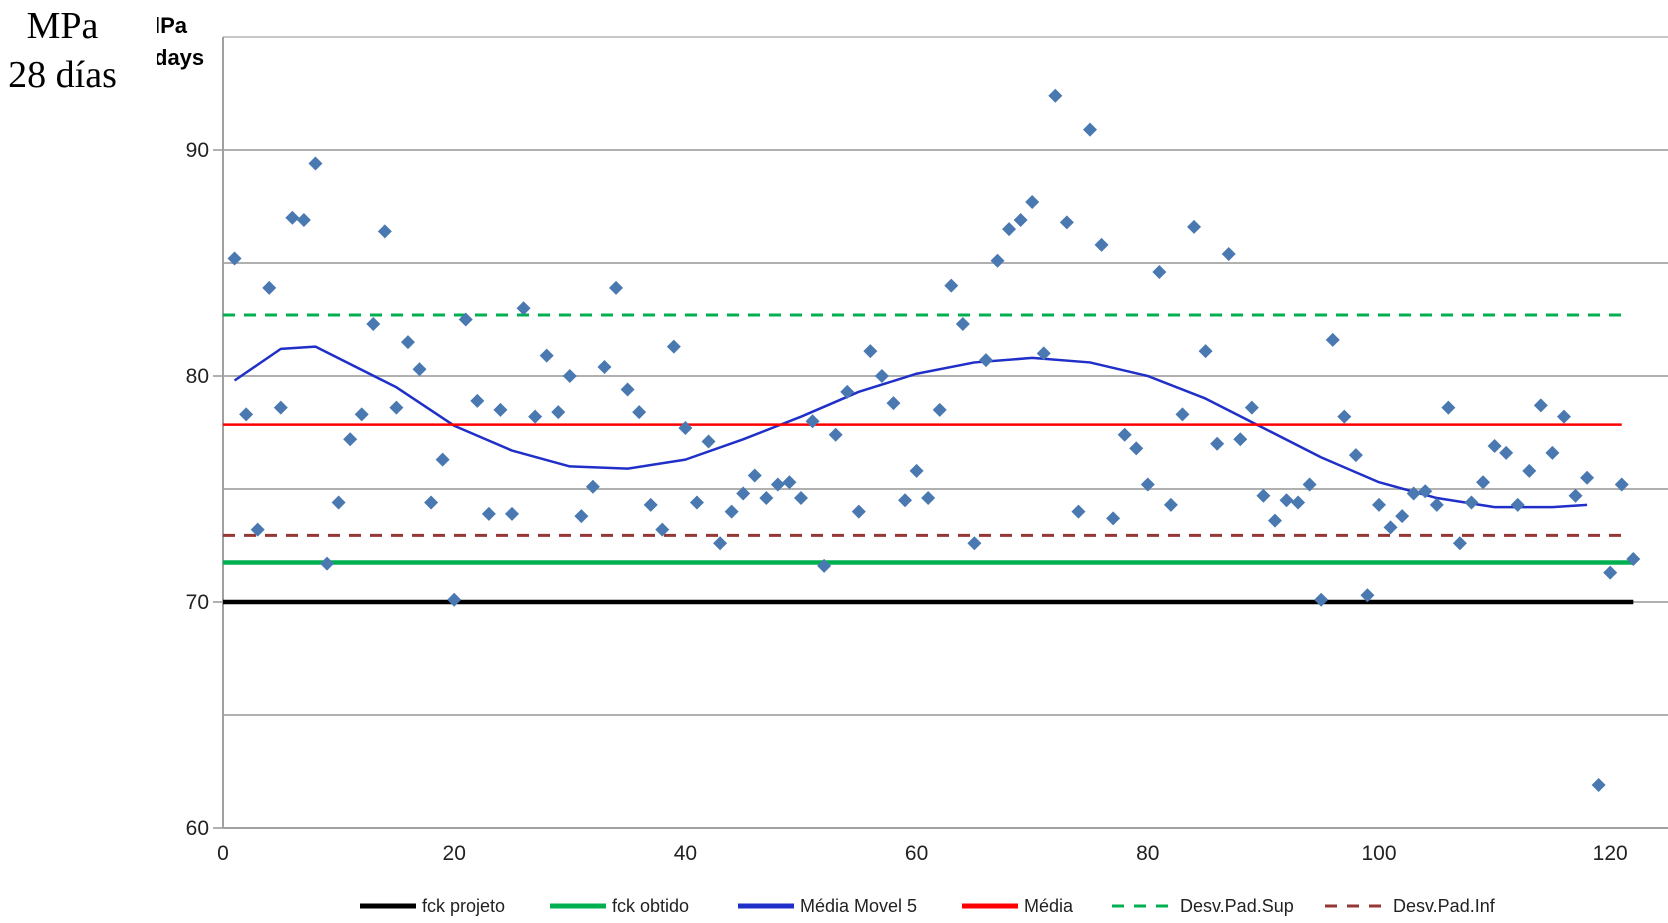 The height and width of the screenshot is (923, 1668). Describe the element at coordinates (1147, 853) in the screenshot. I see `x-tick-label: 80` at that location.